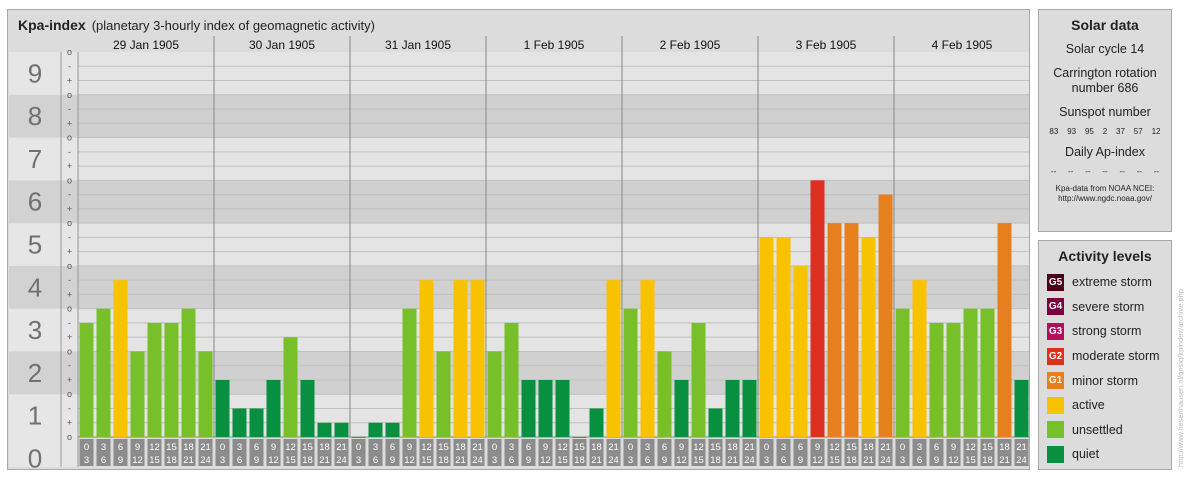 The image size is (1184, 480). I want to click on hour-start-label: 18, so click(1004, 447).